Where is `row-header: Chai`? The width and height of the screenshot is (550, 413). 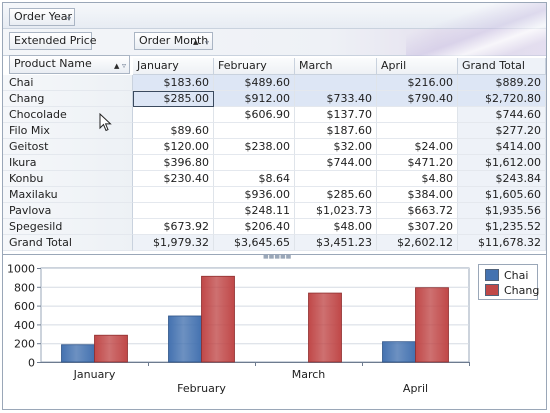 row-header: Chai is located at coordinates (68, 83).